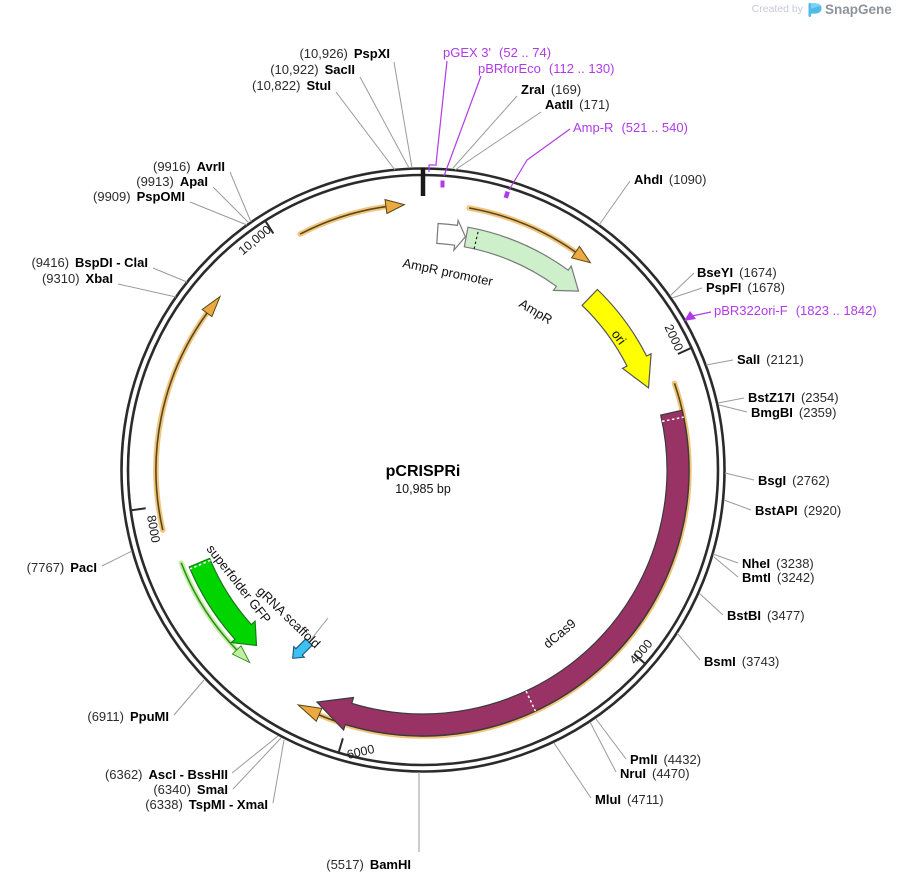 Image resolution: width=904 pixels, height=883 pixels. Describe the element at coordinates (190, 789) in the screenshot. I see `site-label-smai: (6340) SmaI` at that location.